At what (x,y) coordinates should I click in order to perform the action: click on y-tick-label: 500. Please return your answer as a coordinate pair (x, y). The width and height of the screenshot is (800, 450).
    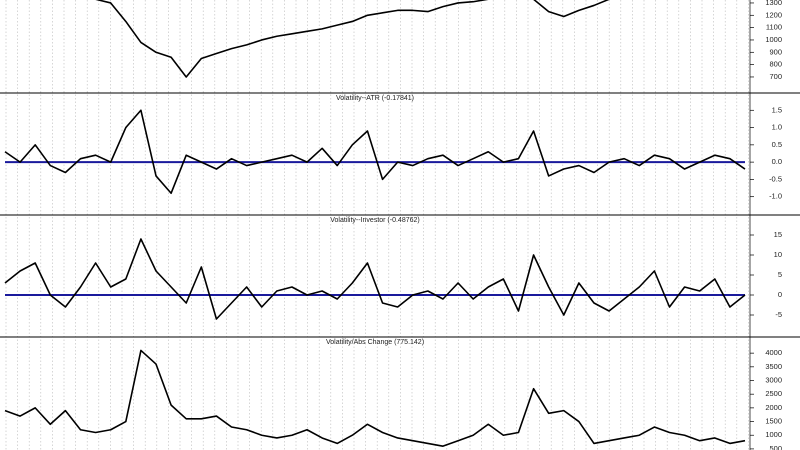
    Looking at the image, I should click on (775, 447).